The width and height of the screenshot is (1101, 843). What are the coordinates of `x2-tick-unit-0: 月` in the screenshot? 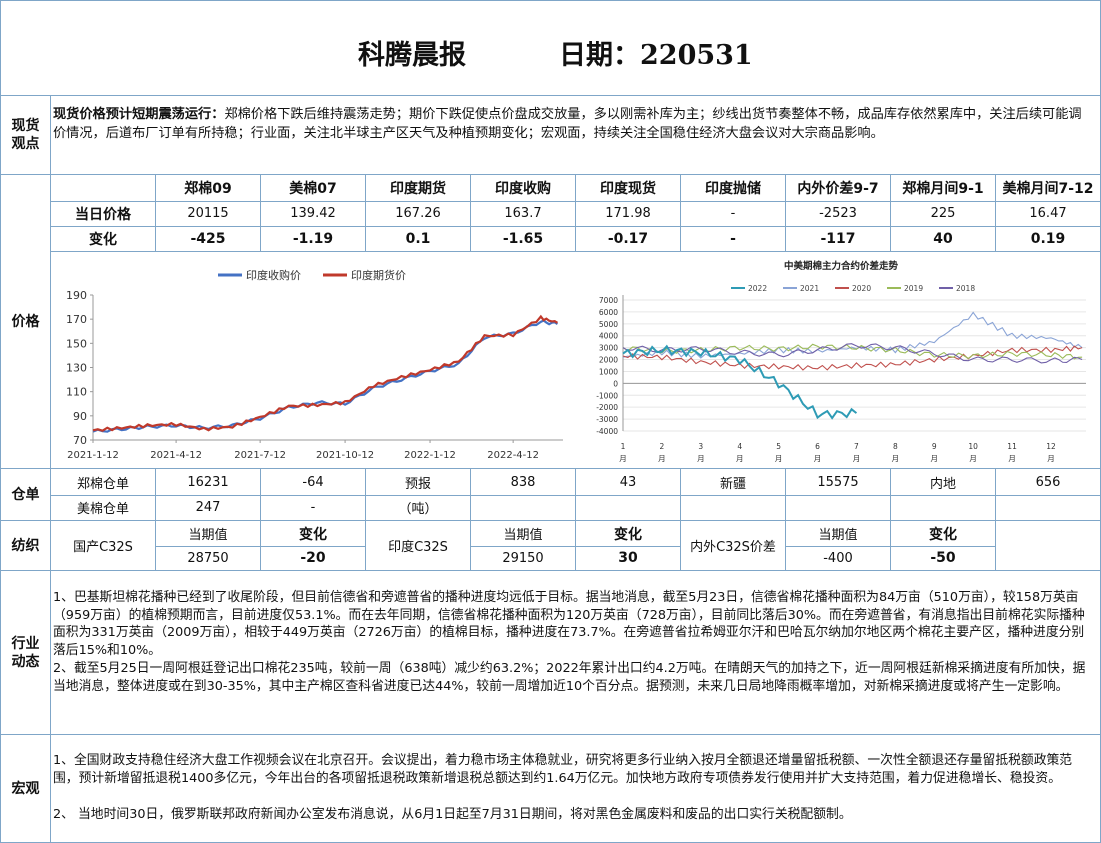 It's located at (623, 458).